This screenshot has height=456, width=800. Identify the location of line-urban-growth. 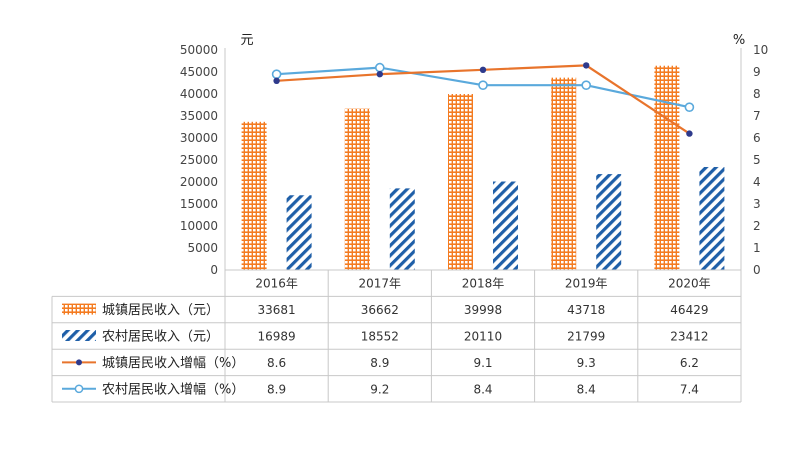
(483, 99).